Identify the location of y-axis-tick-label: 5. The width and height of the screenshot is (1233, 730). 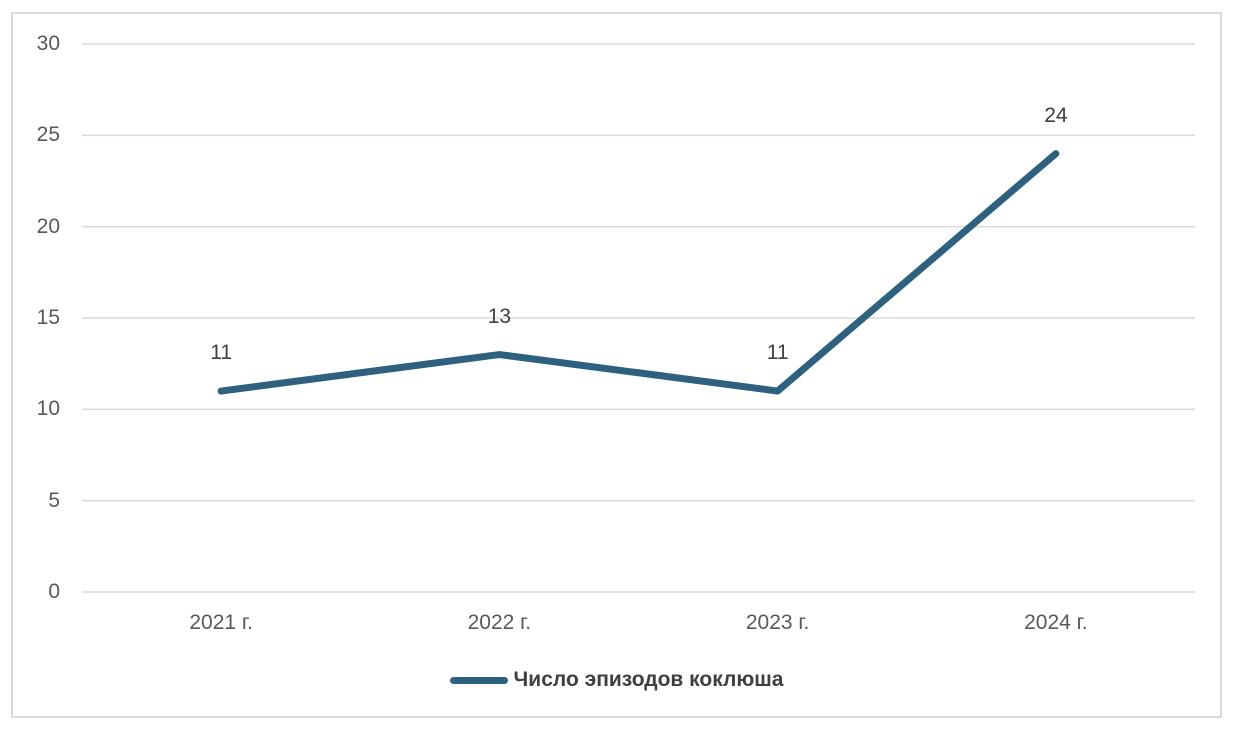
(54, 500).